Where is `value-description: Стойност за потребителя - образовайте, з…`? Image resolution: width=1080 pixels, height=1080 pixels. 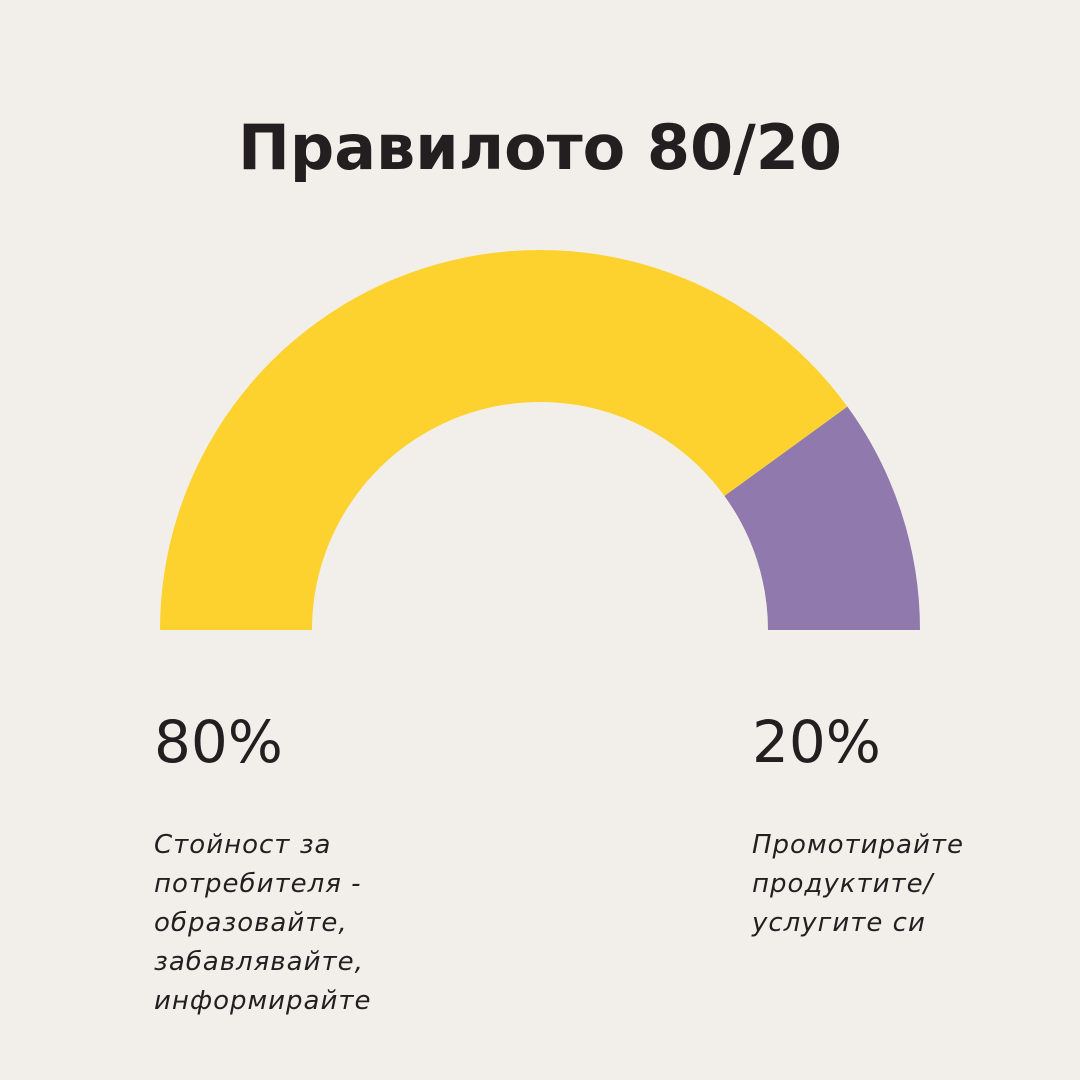 value-description: Стойност за потребителя - образовайте, з… is located at coordinates (304, 923).